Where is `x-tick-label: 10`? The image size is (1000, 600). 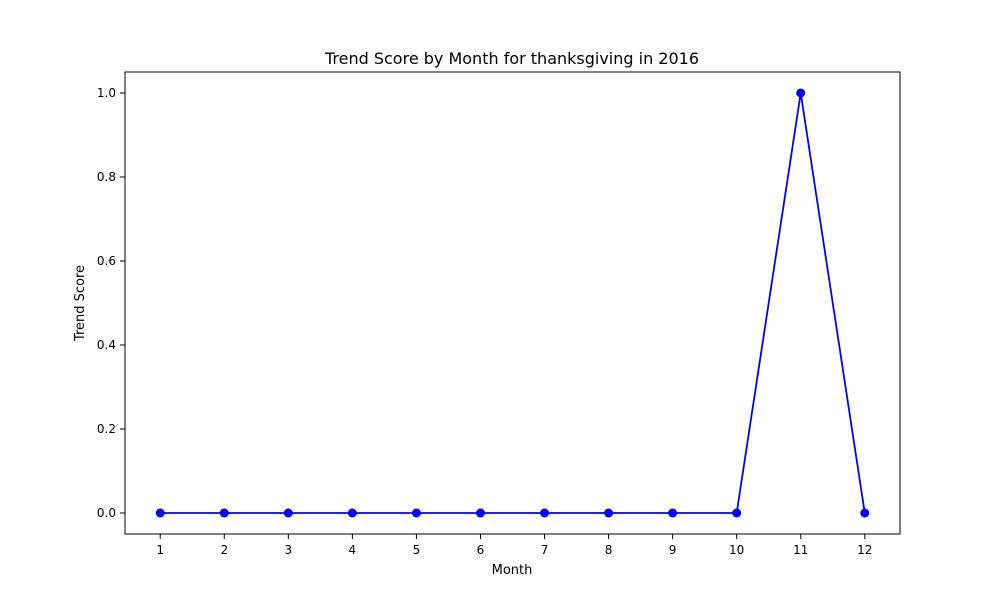 x-tick-label: 10 is located at coordinates (736, 550).